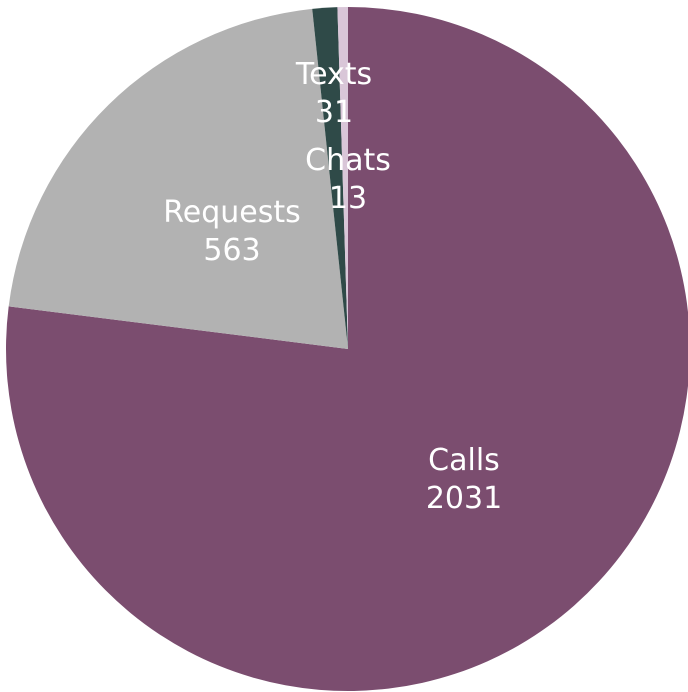 The image size is (688, 692). What do you see at coordinates (232, 212) in the screenshot?
I see `slice-label-name: Requests` at bounding box center [232, 212].